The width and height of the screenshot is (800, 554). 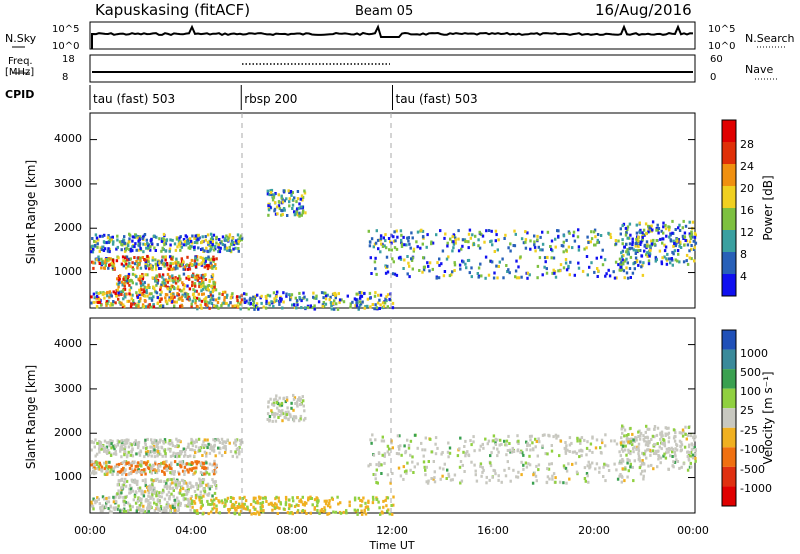 I want to click on power-colorbar: 4 8 12 16 20 24 28 Power [dB], so click(x=748, y=208).